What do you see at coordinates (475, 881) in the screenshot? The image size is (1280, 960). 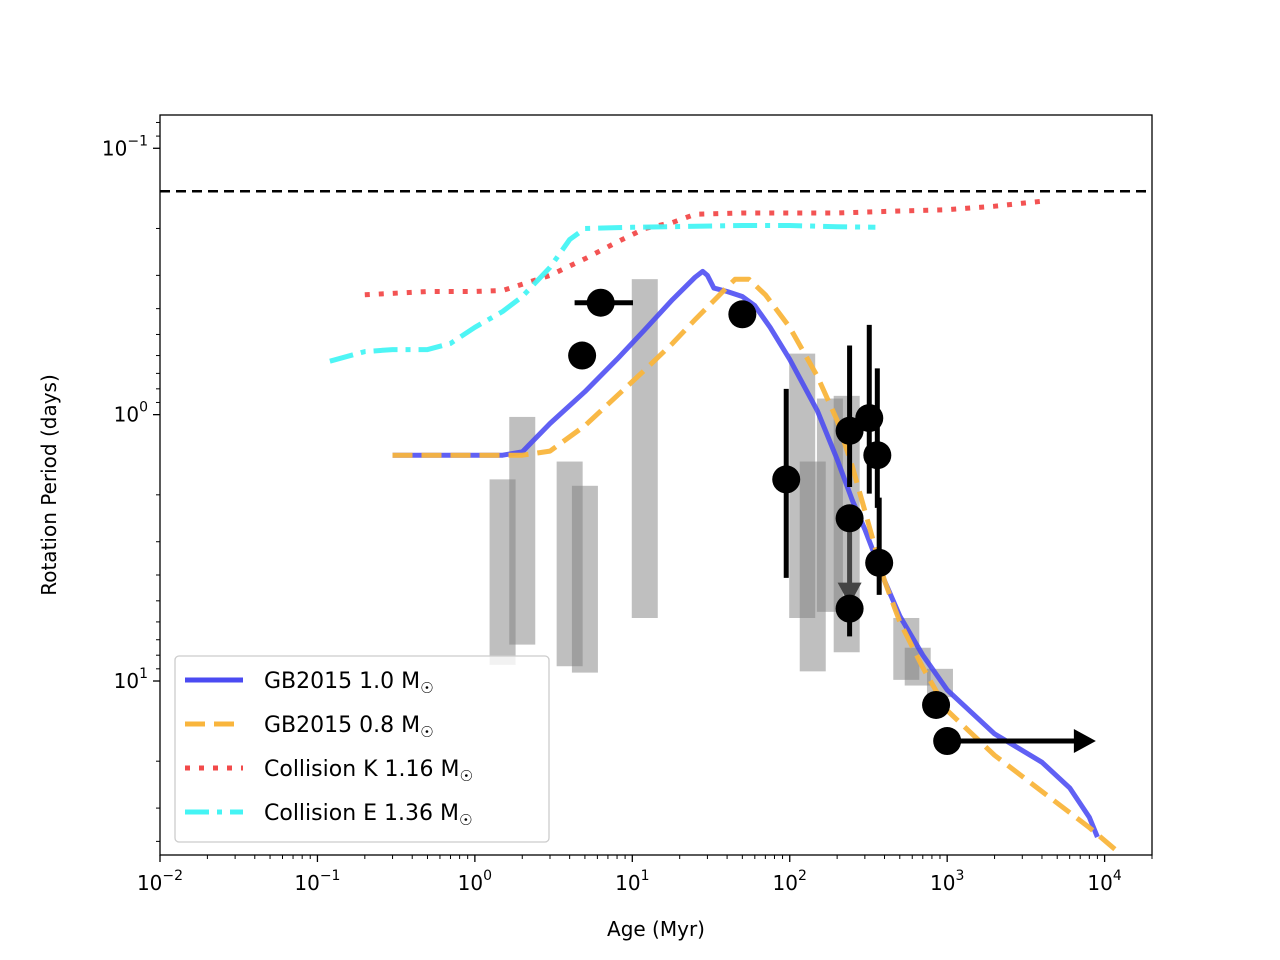 I see `x-tick-label: 10⁰` at bounding box center [475, 881].